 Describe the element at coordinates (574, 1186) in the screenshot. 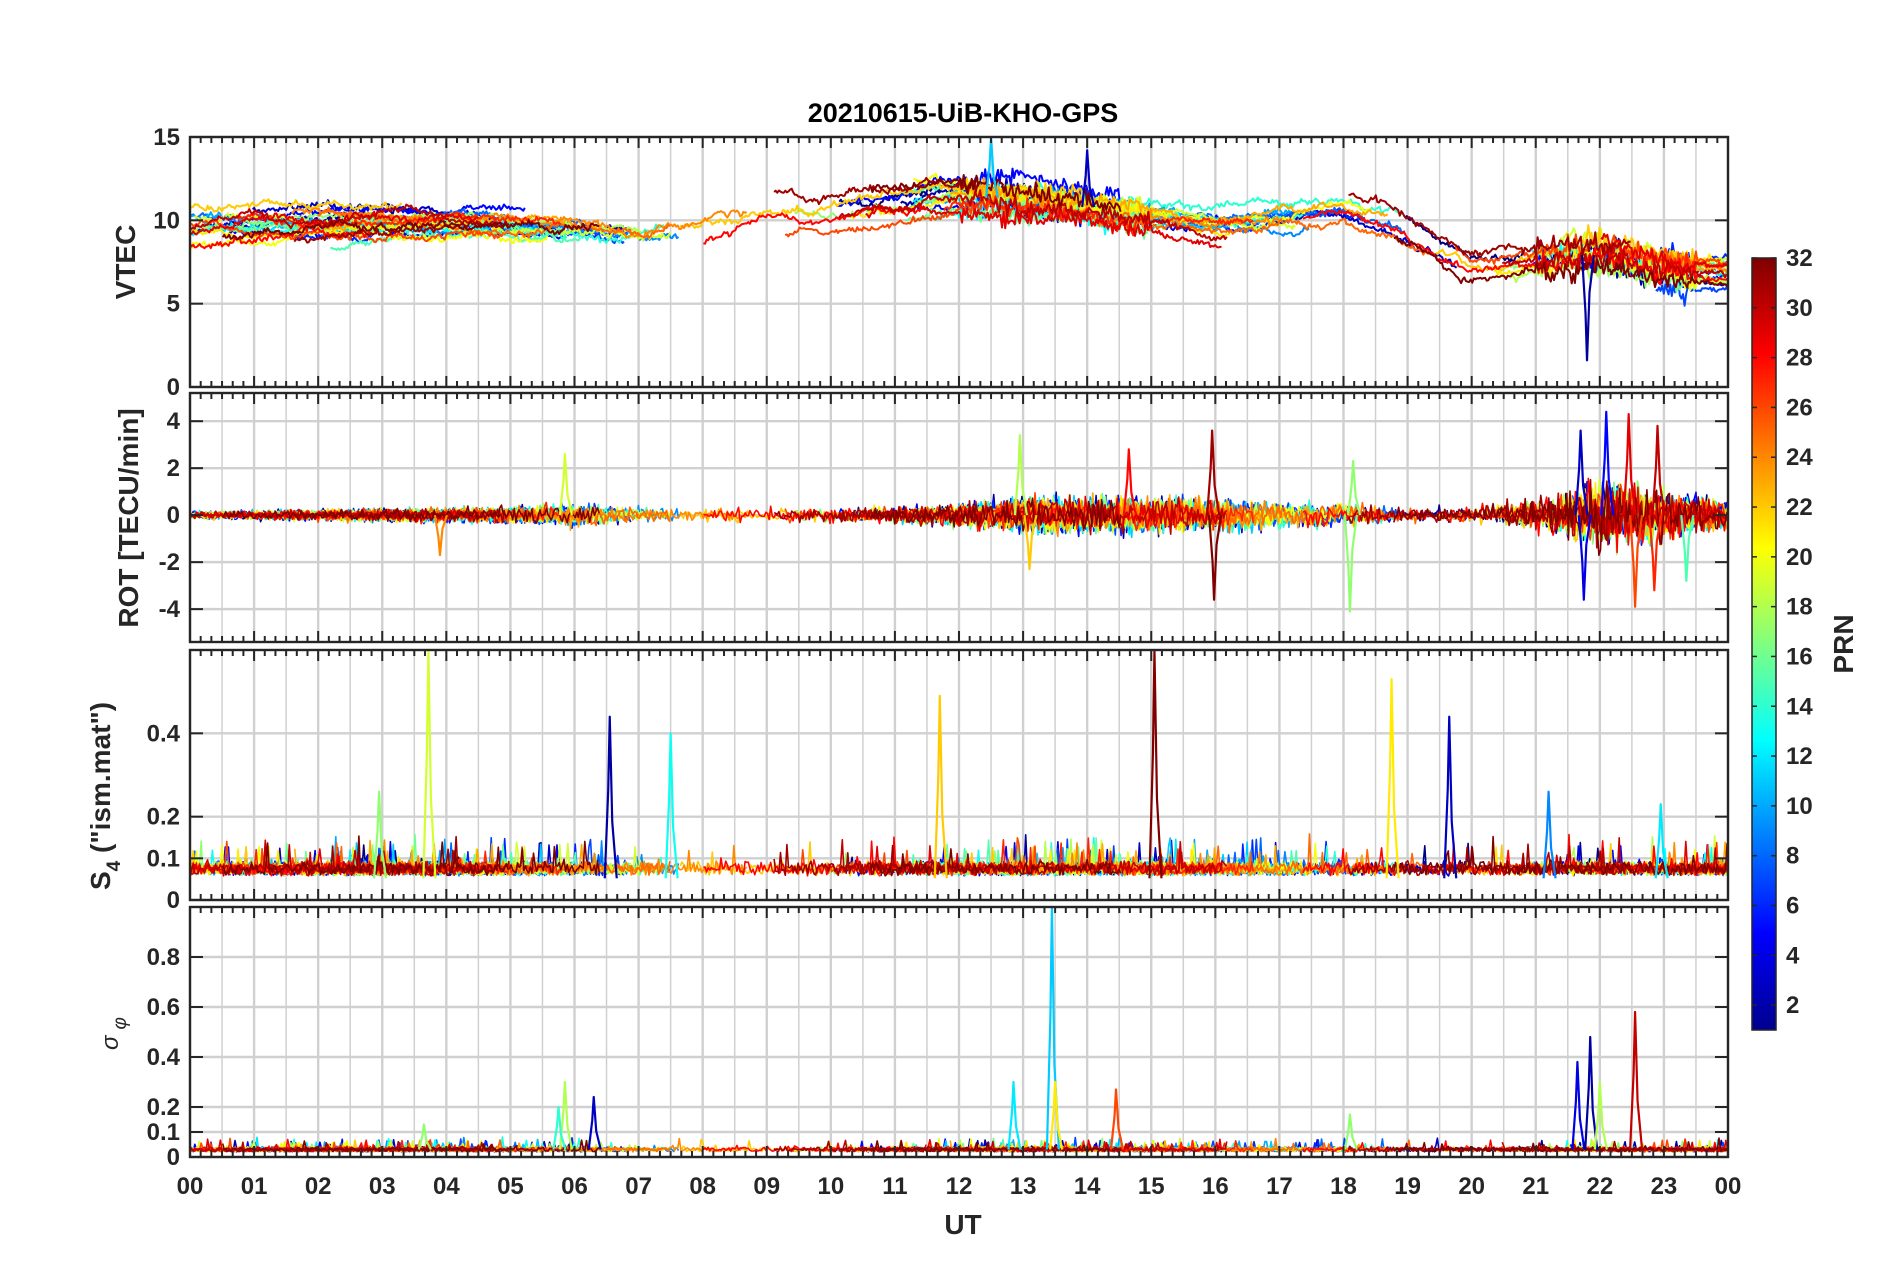

I see `x-tick-label: 06` at that location.